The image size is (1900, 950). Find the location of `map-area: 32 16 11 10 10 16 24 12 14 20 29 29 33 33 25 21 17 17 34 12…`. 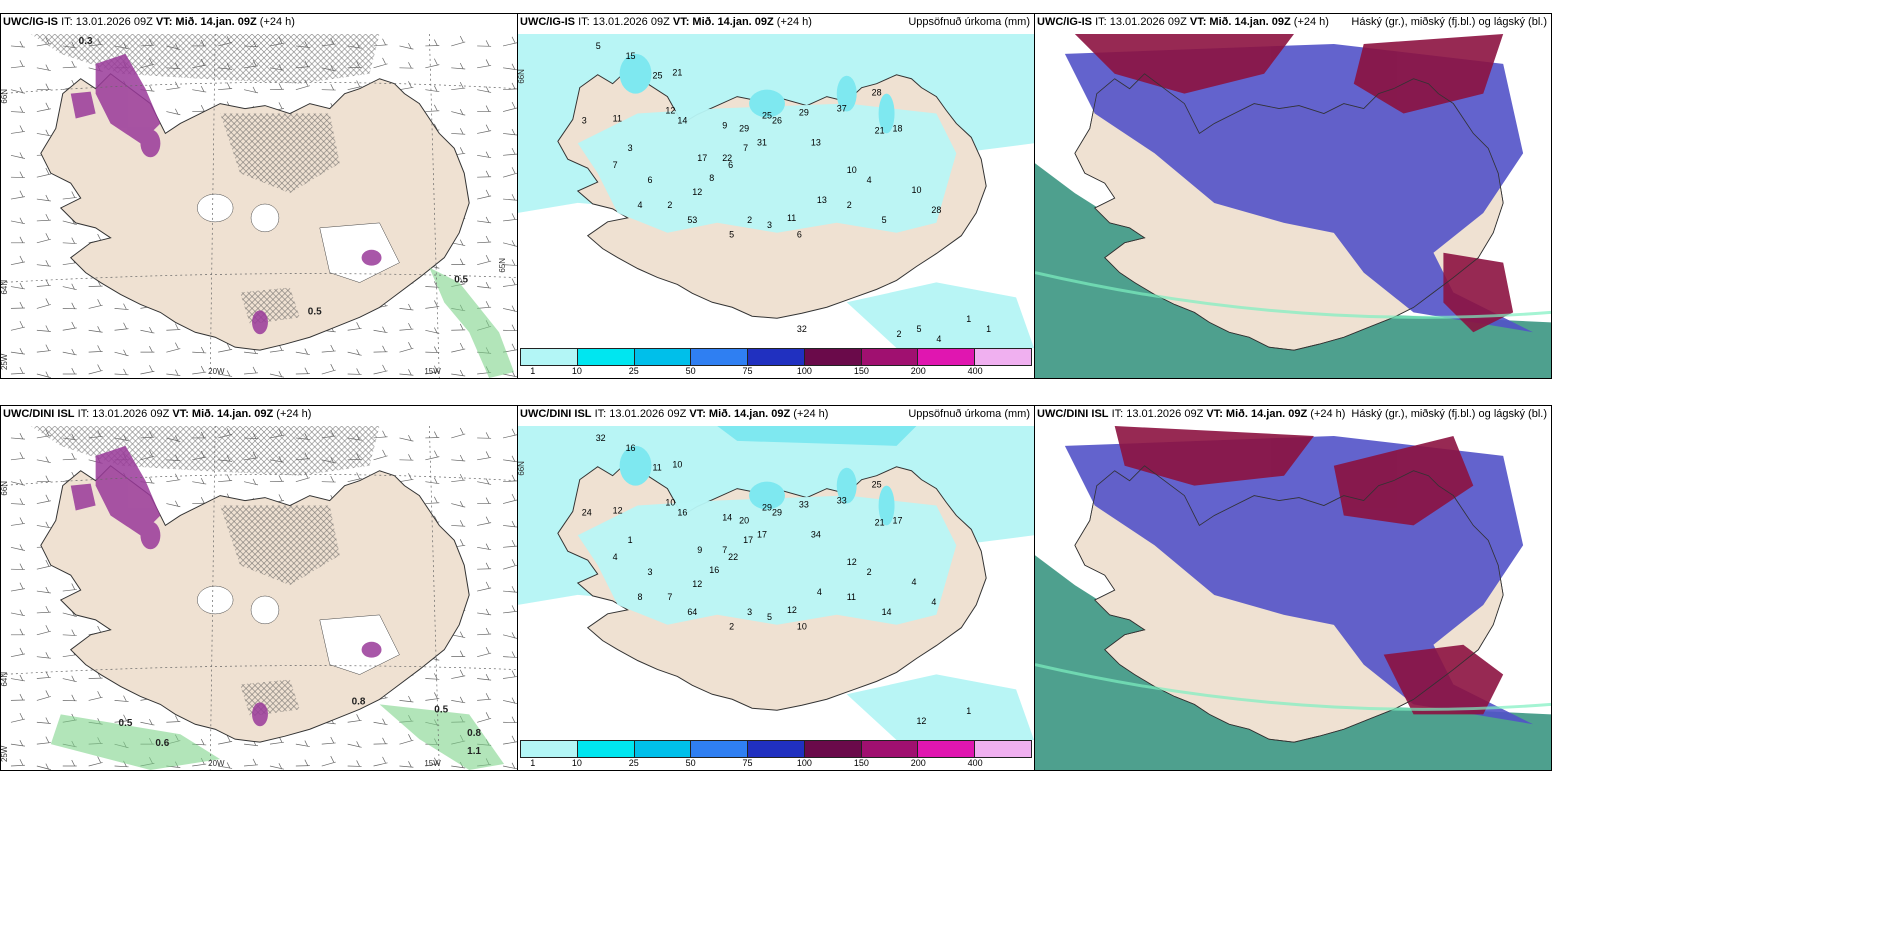

map-area: 32 16 11 10 10 16 24 12 14 20 29 29 33 33 25 21 17 17 34 12… is located at coordinates (776, 583).